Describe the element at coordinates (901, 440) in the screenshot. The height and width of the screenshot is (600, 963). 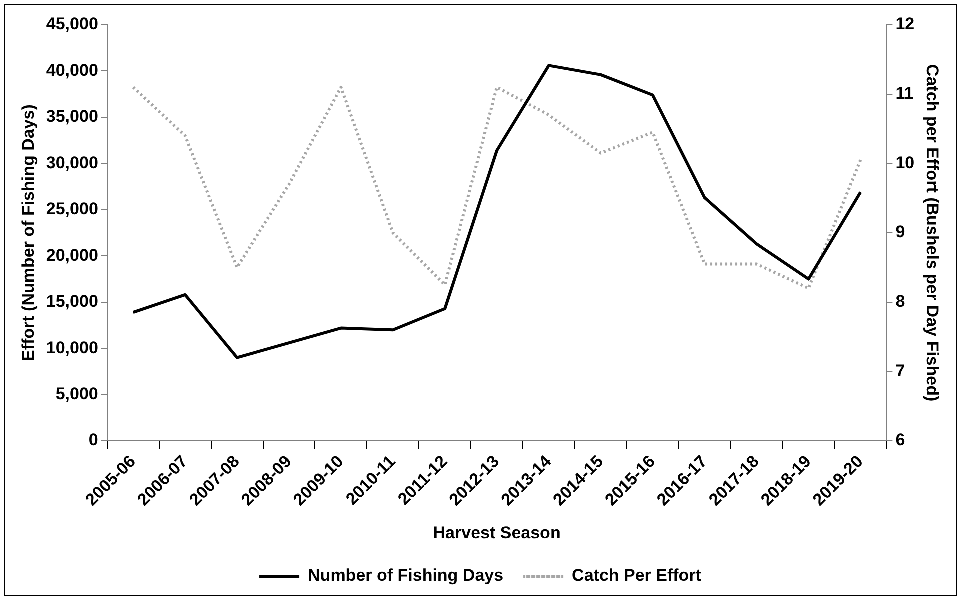
I see `y2-tick-label: 6` at that location.